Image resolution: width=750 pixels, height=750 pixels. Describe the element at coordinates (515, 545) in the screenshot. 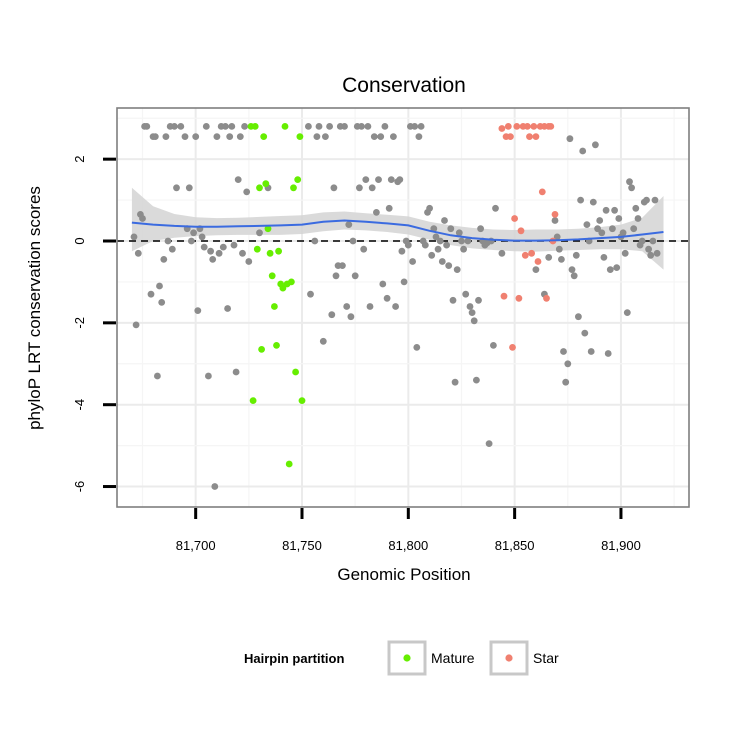

I see `x-tick-label: 81,850` at that location.